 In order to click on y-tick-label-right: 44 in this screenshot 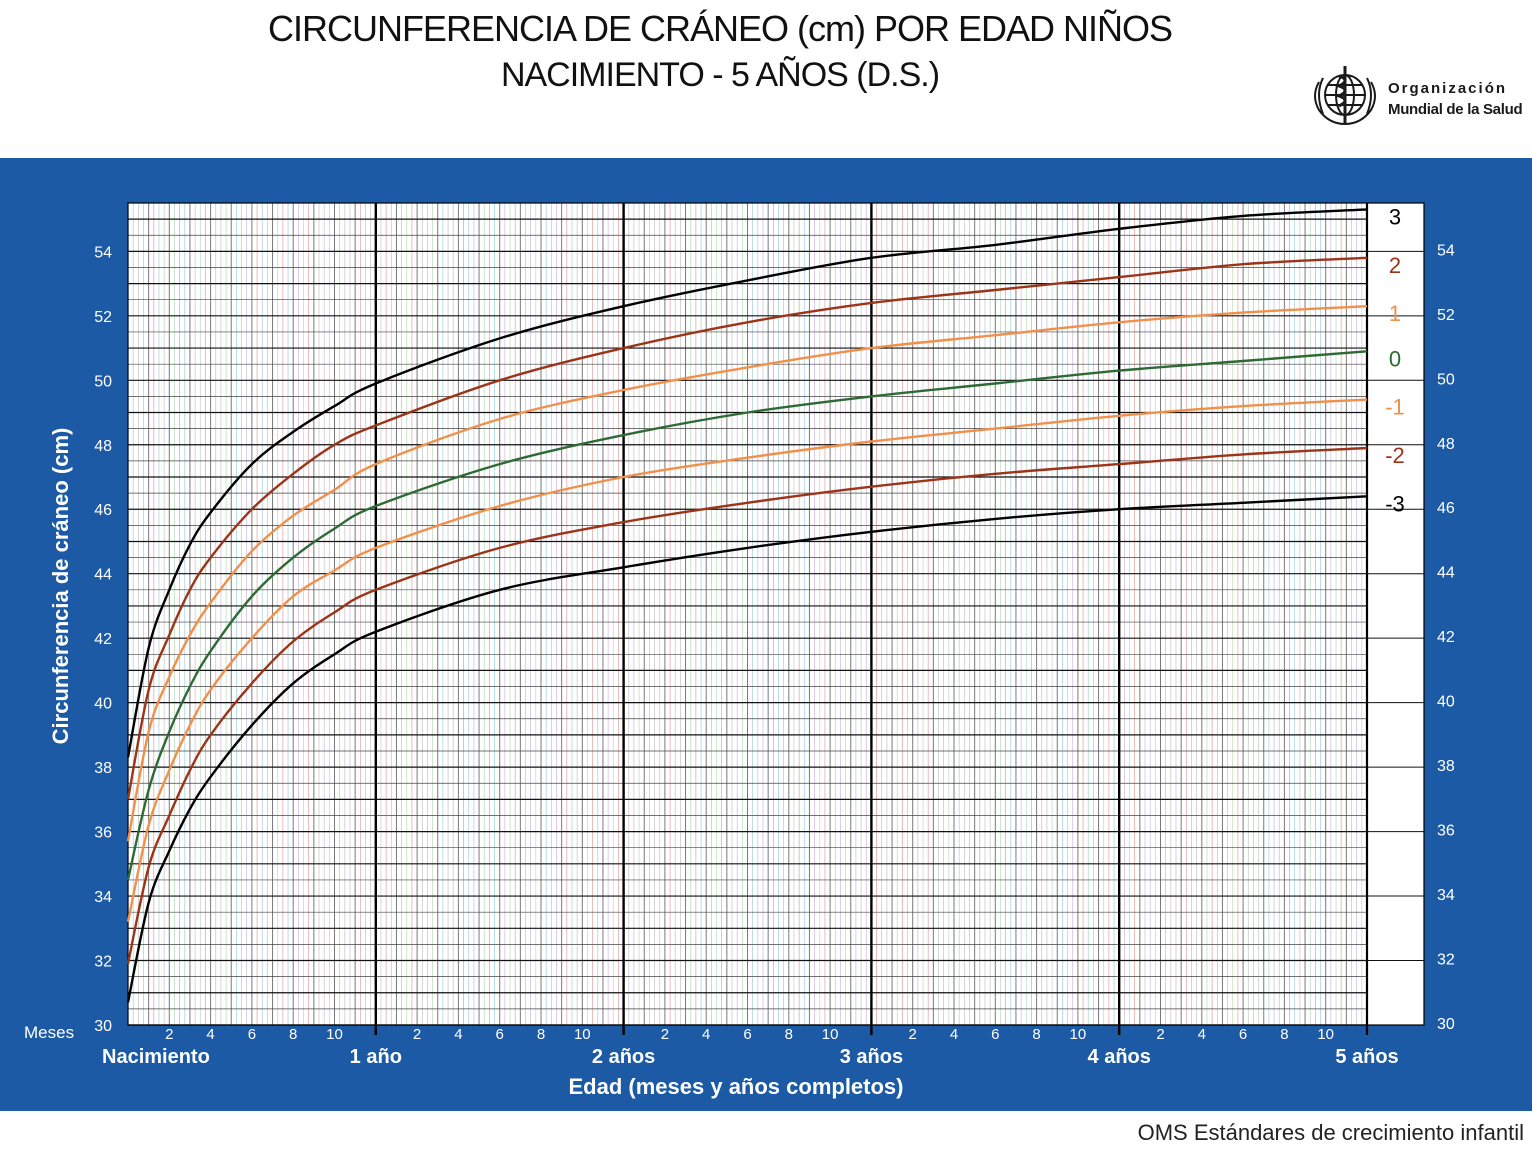, I will do `click(1446, 573)`.